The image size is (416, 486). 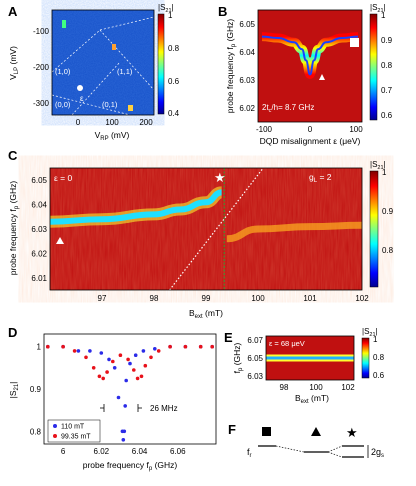 What do you see at coordinates (112, 136) in the screenshot?
I see `panel-a-xlabel: VRP (mV)` at bounding box center [112, 136].